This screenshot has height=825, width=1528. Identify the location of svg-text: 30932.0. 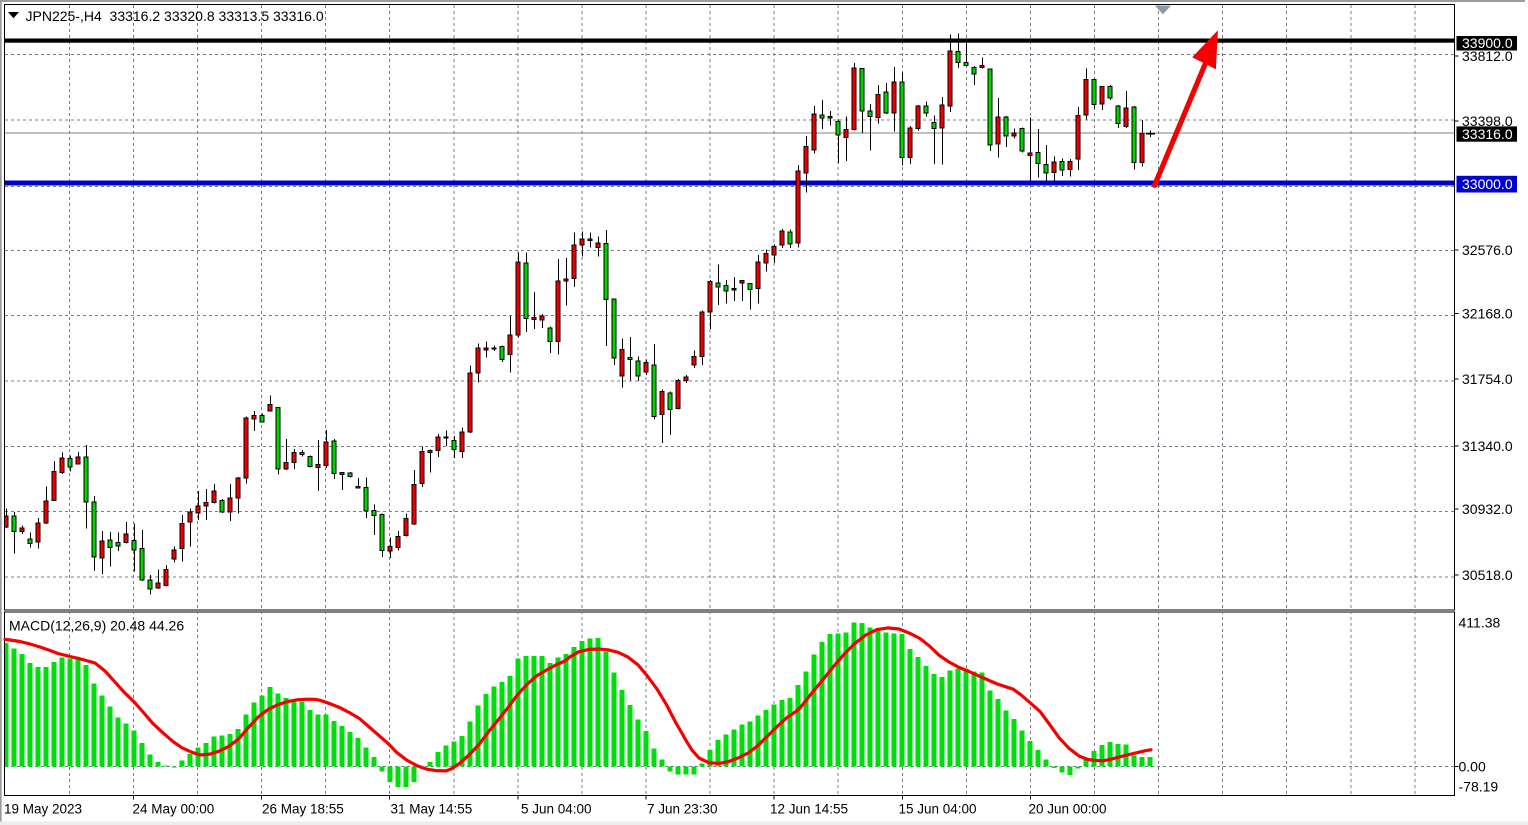
(1487, 509).